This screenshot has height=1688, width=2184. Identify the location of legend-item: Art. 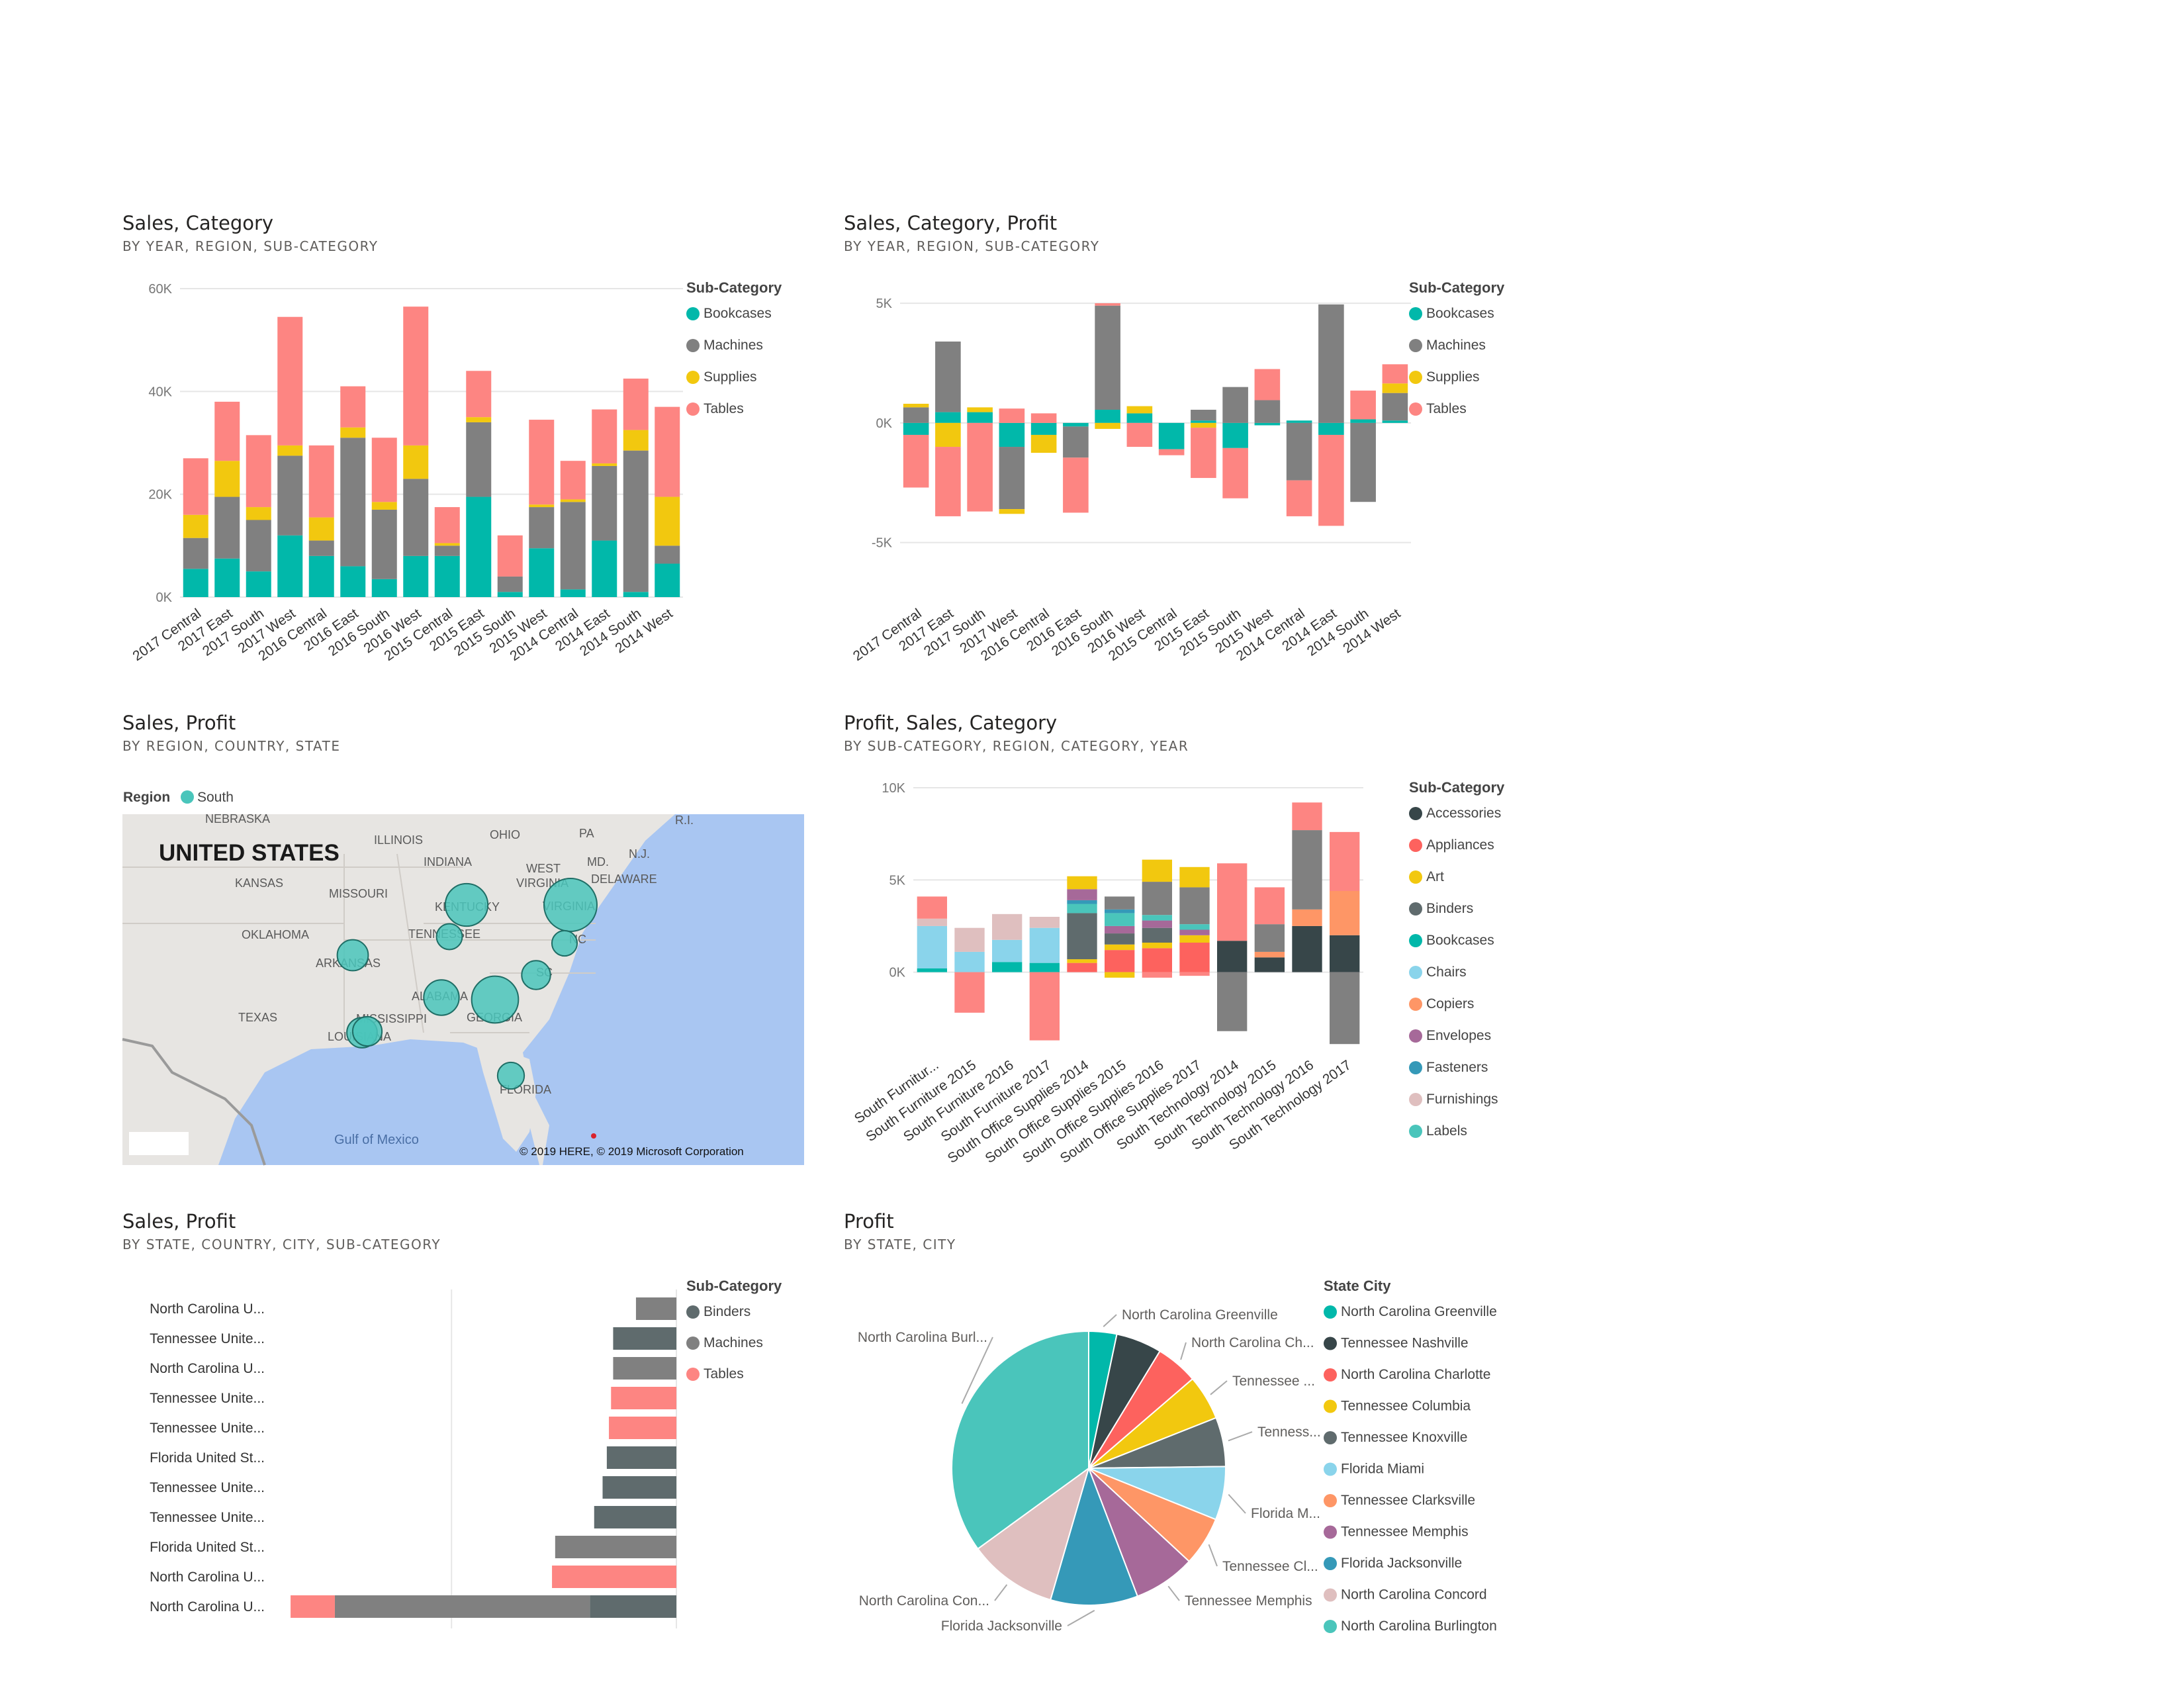
(1435, 876).